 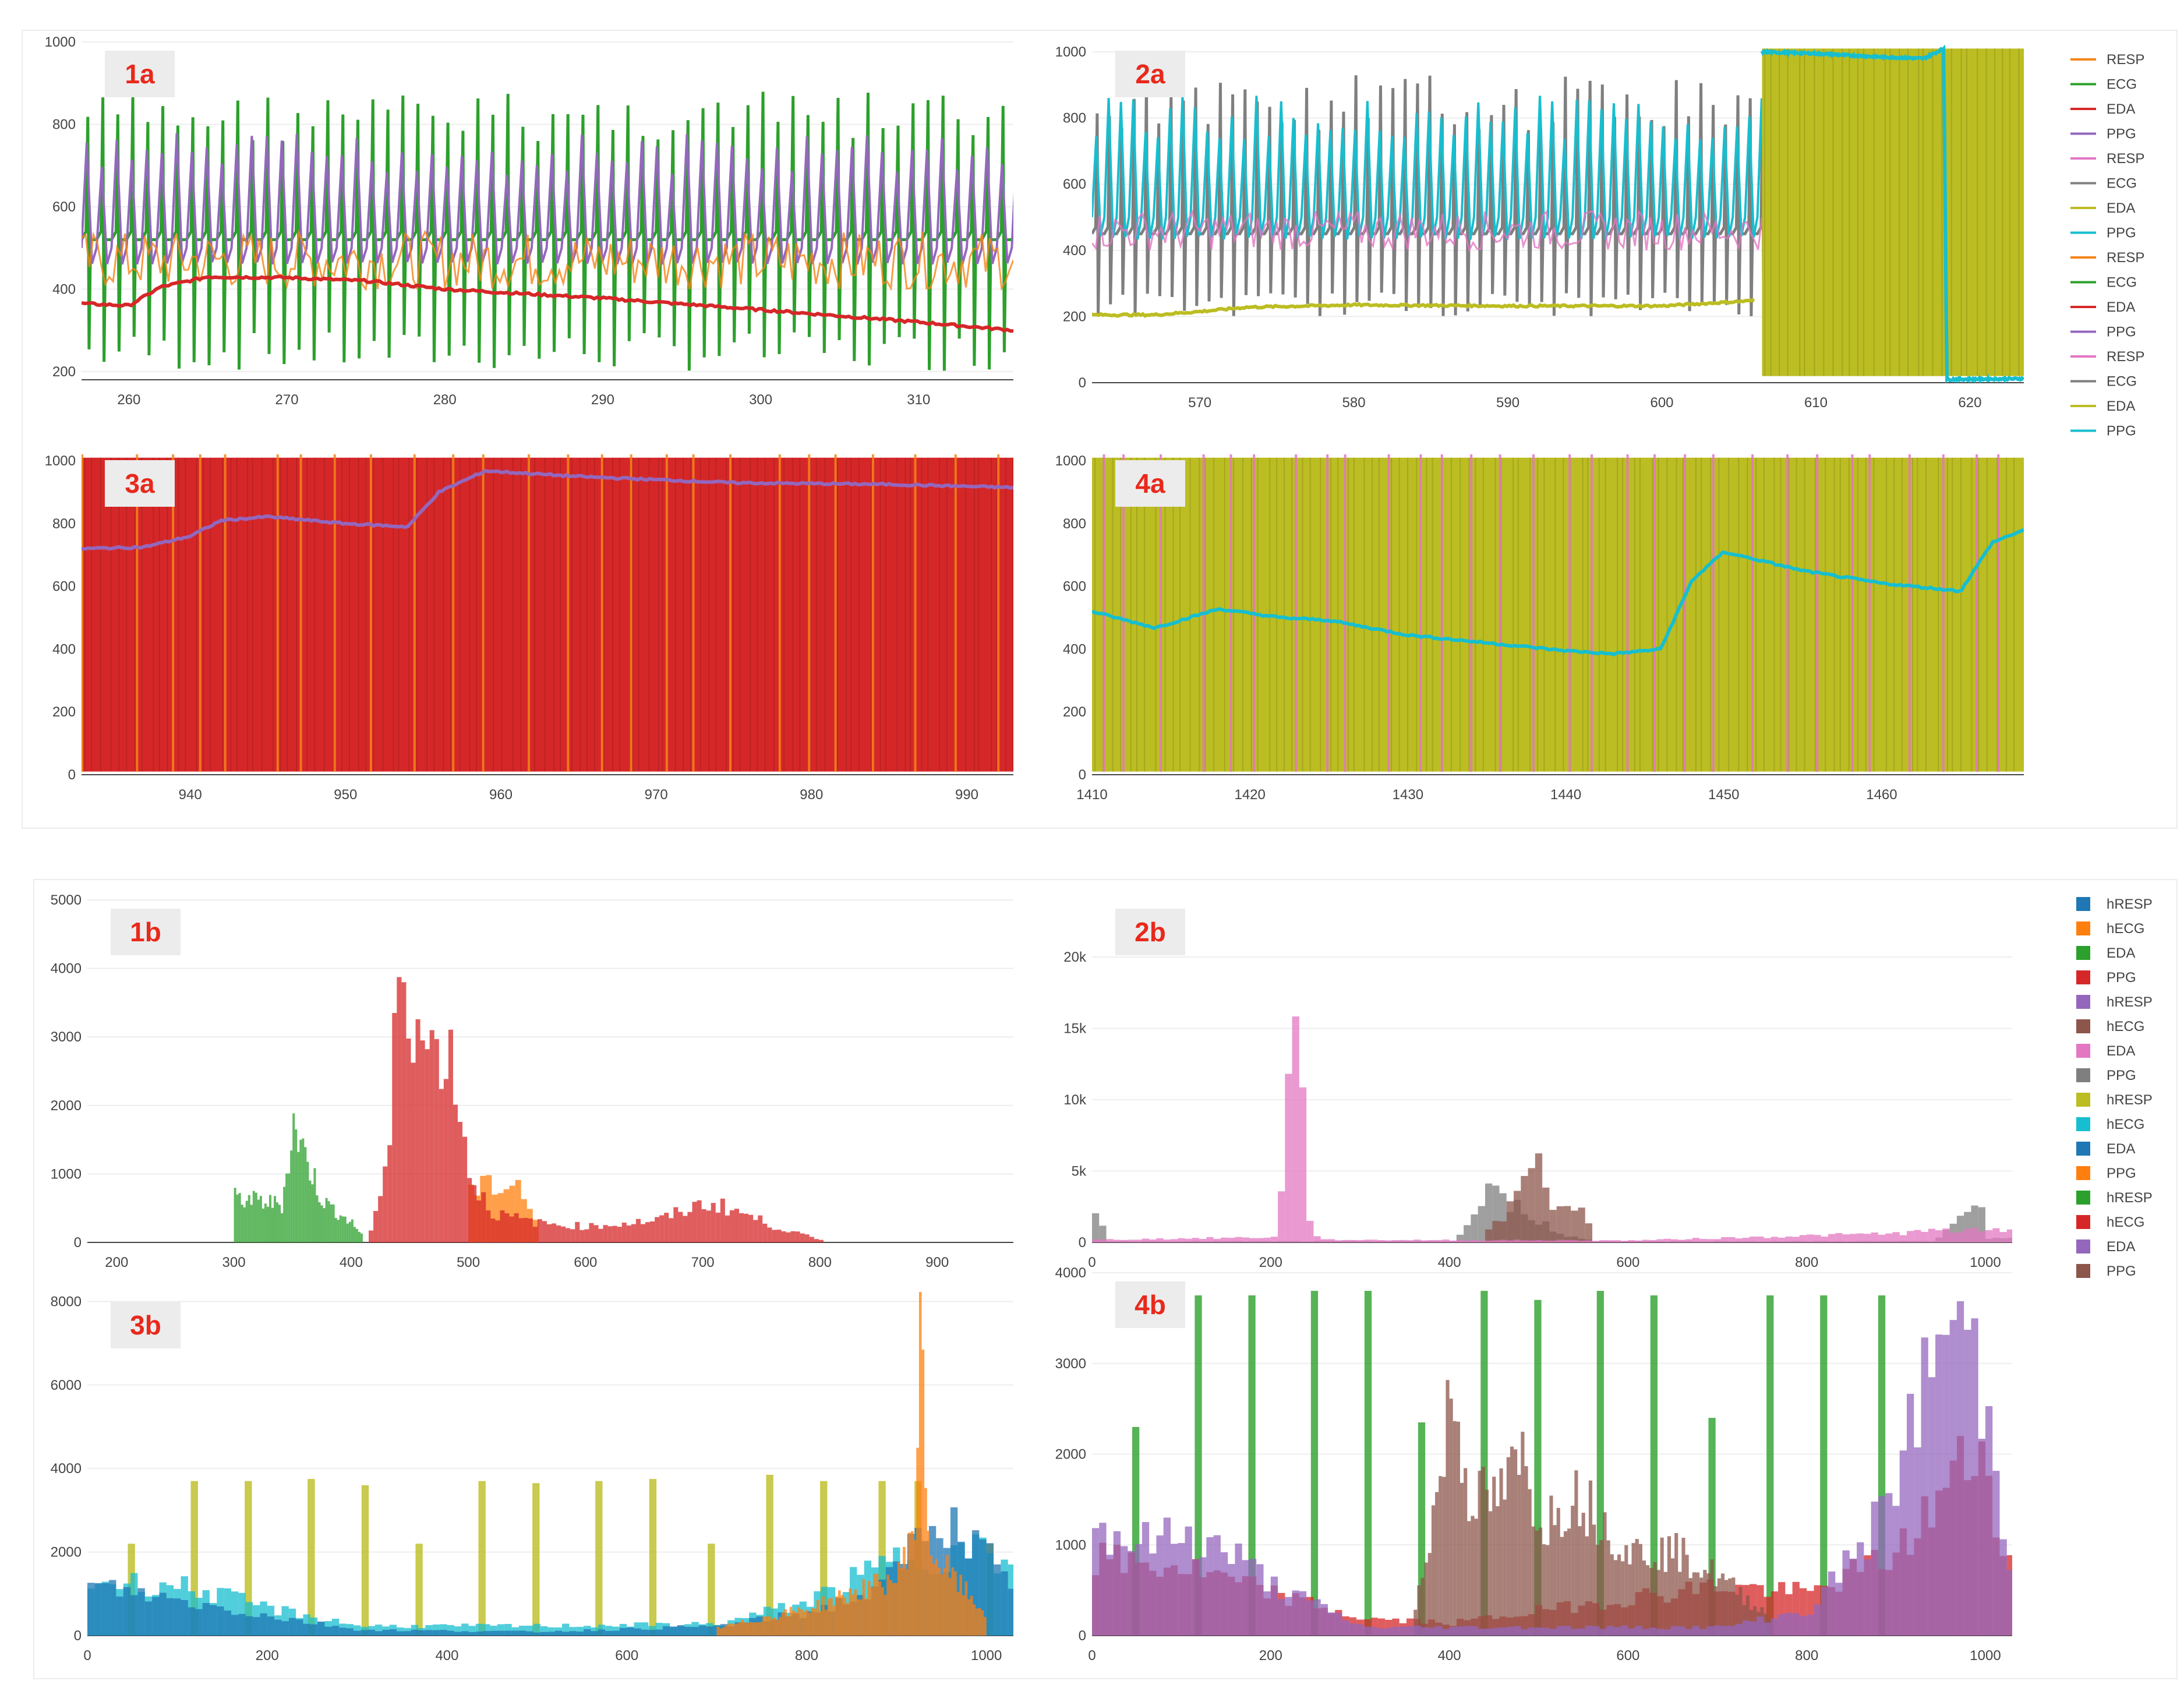 What do you see at coordinates (1270, 1656) in the screenshot?
I see `x-tick-label: 200` at bounding box center [1270, 1656].